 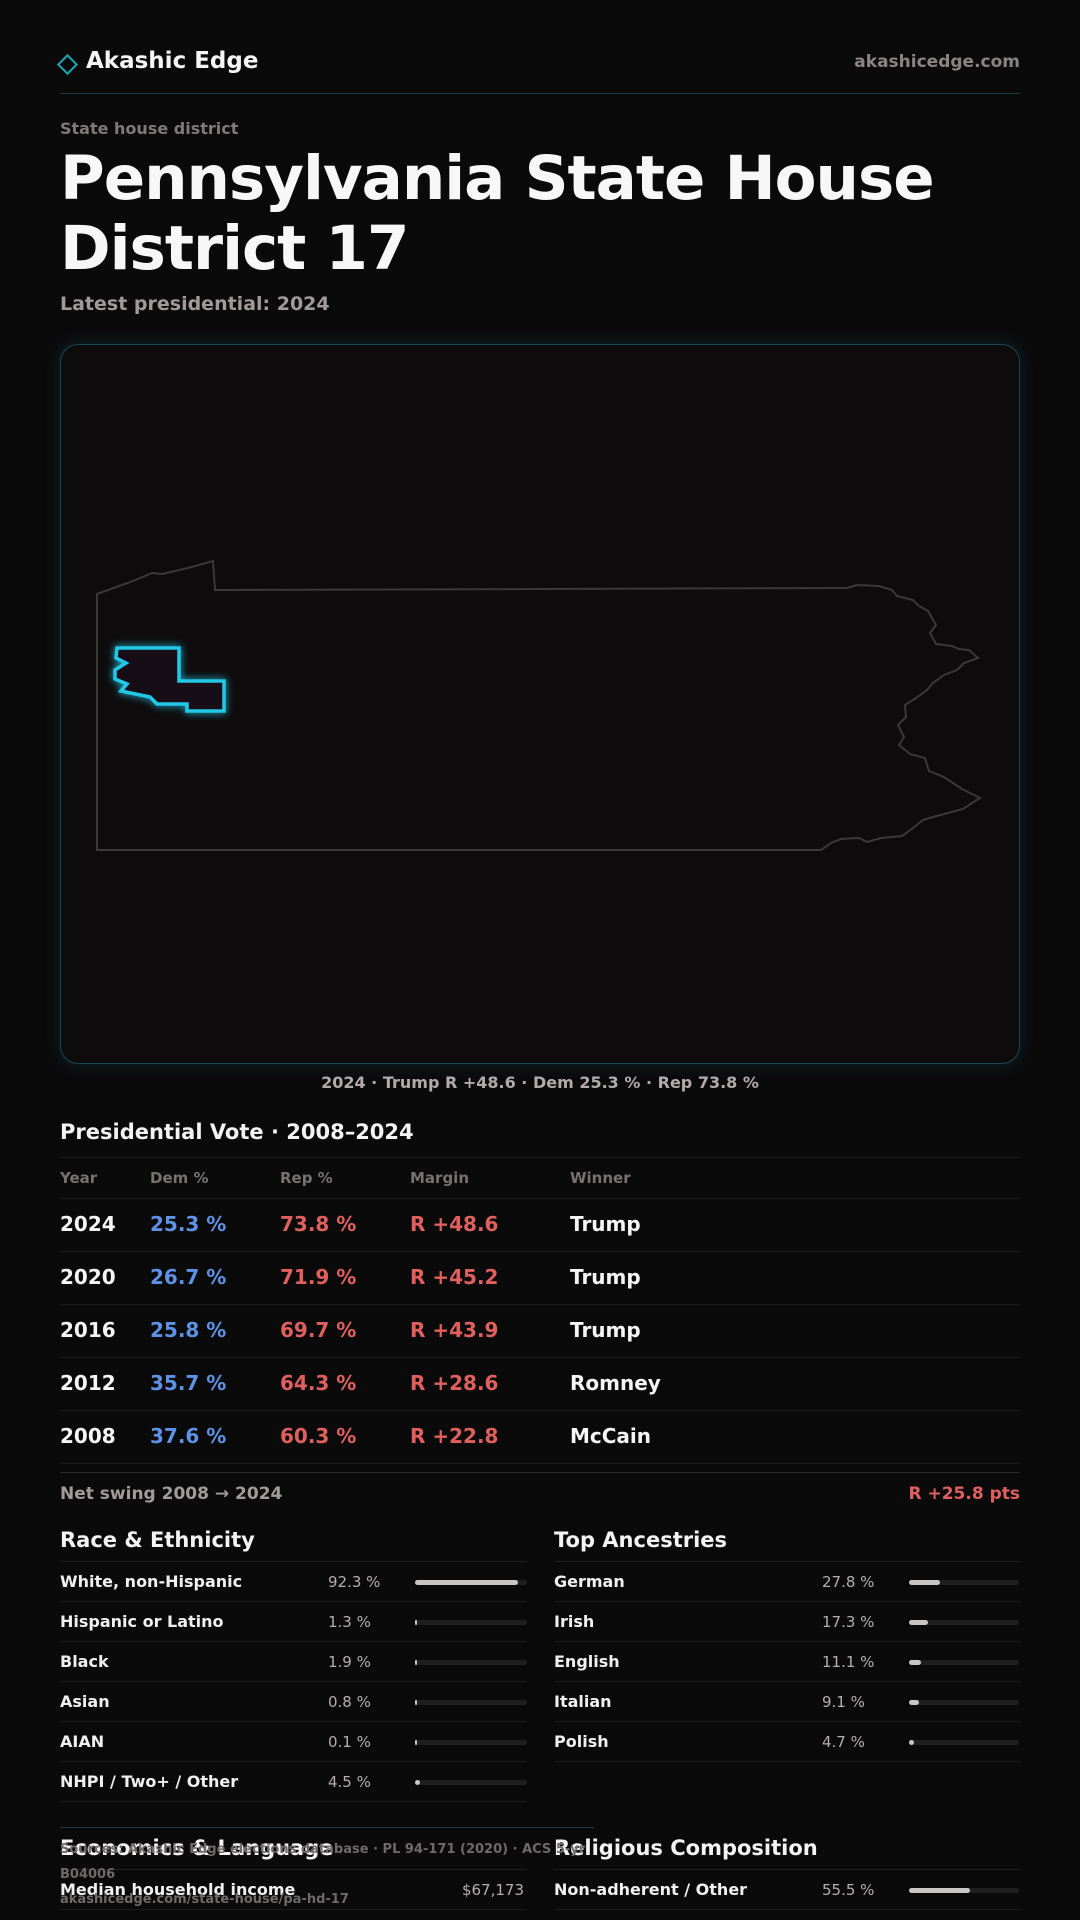 I want to click on race-label: Black, so click(x=84, y=1661).